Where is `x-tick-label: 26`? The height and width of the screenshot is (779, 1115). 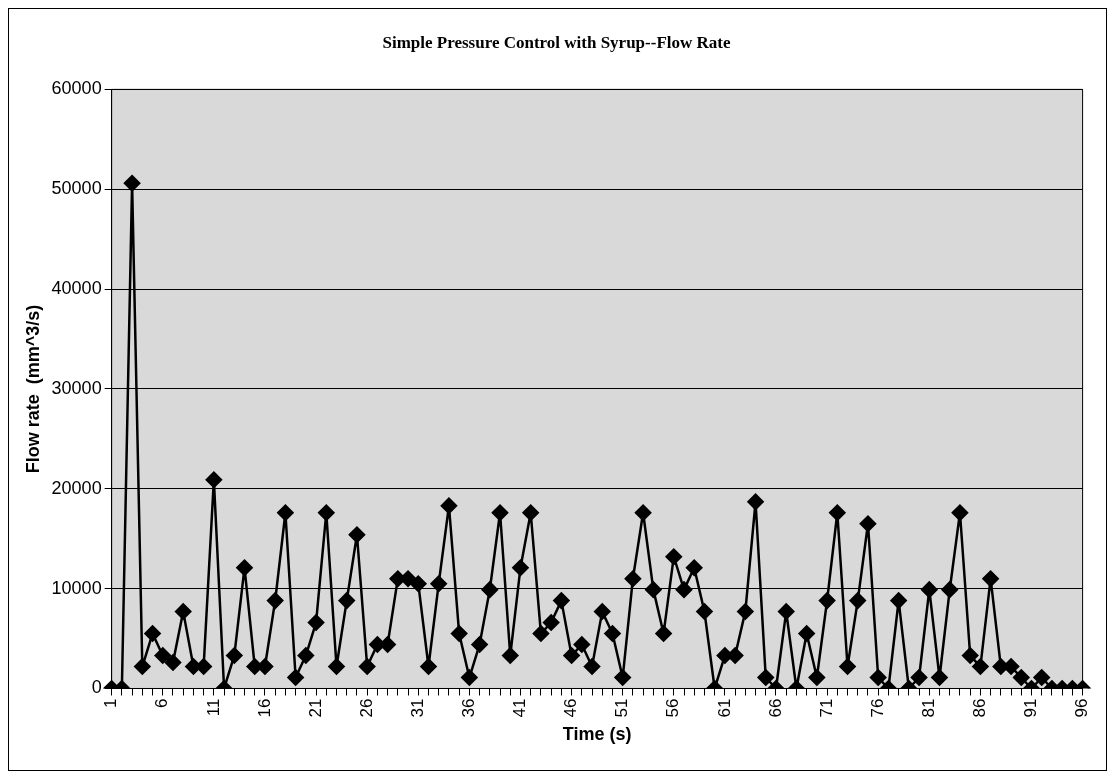 x-tick-label: 26 is located at coordinates (366, 708).